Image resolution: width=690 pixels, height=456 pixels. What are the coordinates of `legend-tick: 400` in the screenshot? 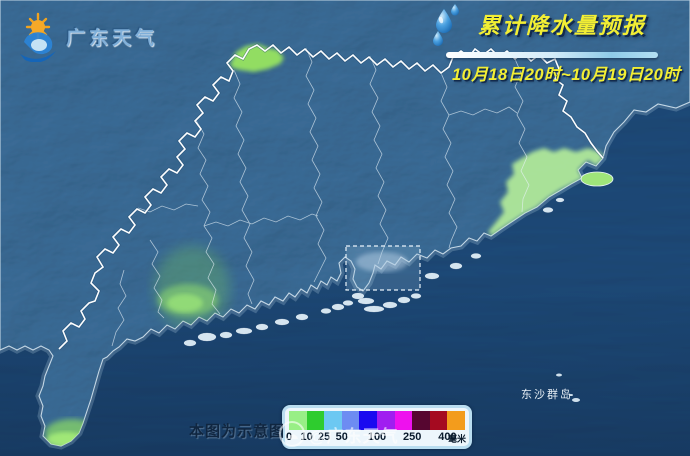 It's located at (447, 437).